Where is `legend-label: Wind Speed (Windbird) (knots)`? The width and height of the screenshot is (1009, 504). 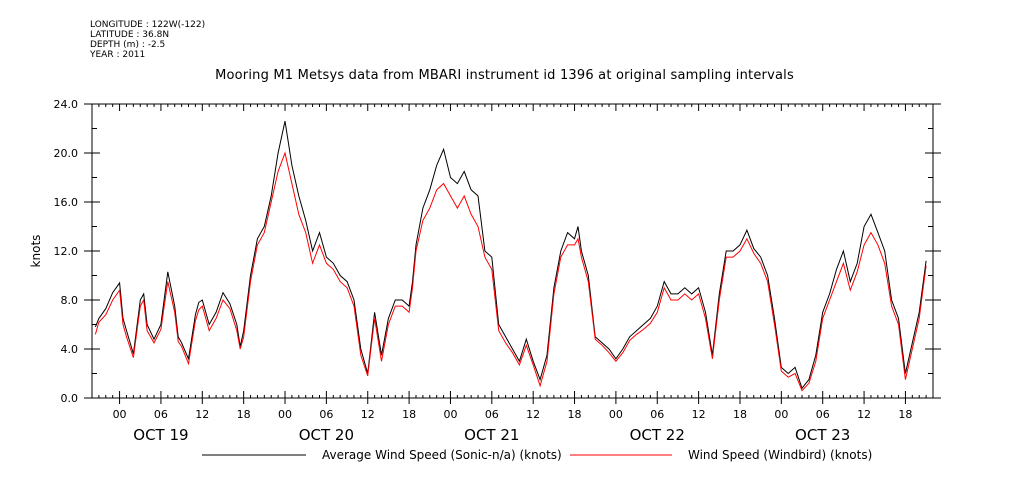 legend-label: Wind Speed (Windbird) (knots) is located at coordinates (780, 455).